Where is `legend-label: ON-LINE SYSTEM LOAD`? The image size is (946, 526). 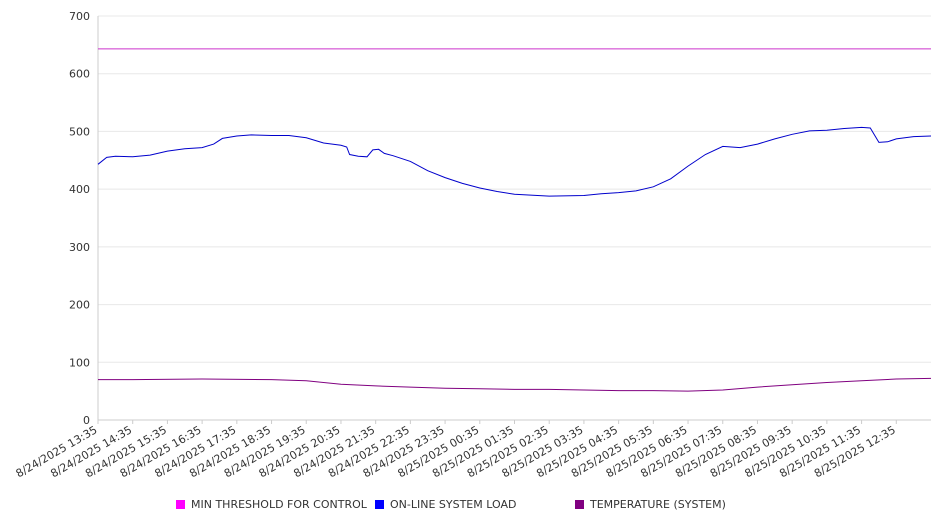 legend-label: ON-LINE SYSTEM LOAD is located at coordinates (453, 504).